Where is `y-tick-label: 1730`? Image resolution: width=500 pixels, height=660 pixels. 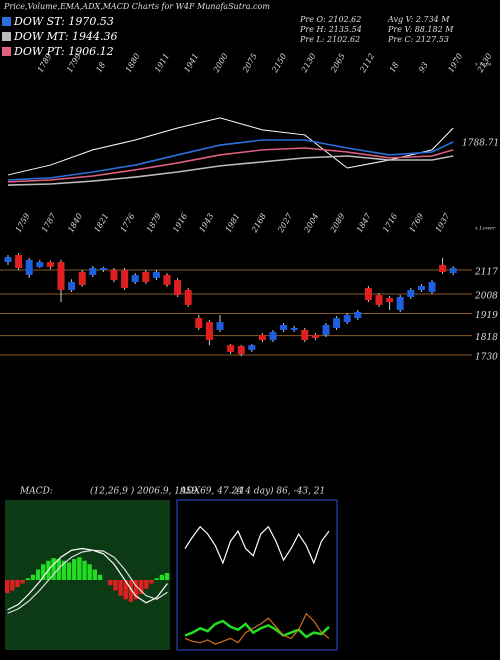 y-tick-label: 1730 is located at coordinates (486, 358).